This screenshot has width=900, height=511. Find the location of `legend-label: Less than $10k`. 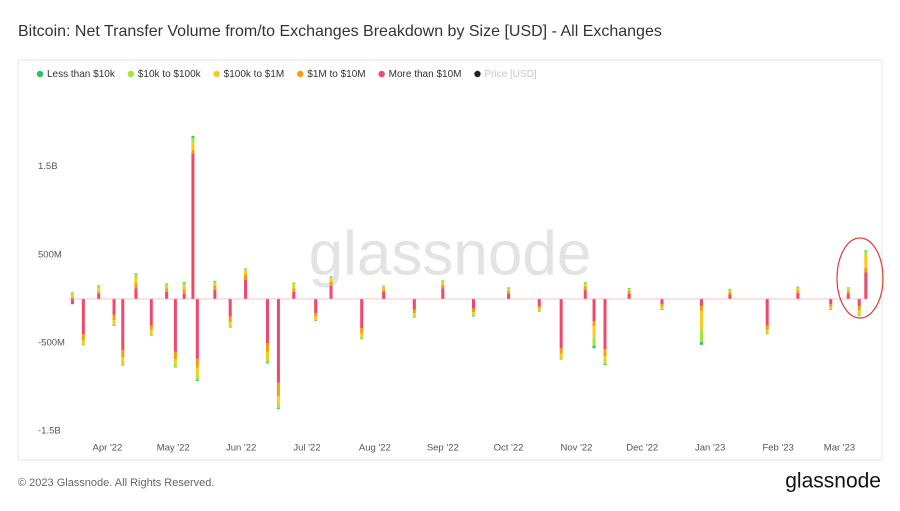

legend-label: Less than $10k is located at coordinates (81, 74).